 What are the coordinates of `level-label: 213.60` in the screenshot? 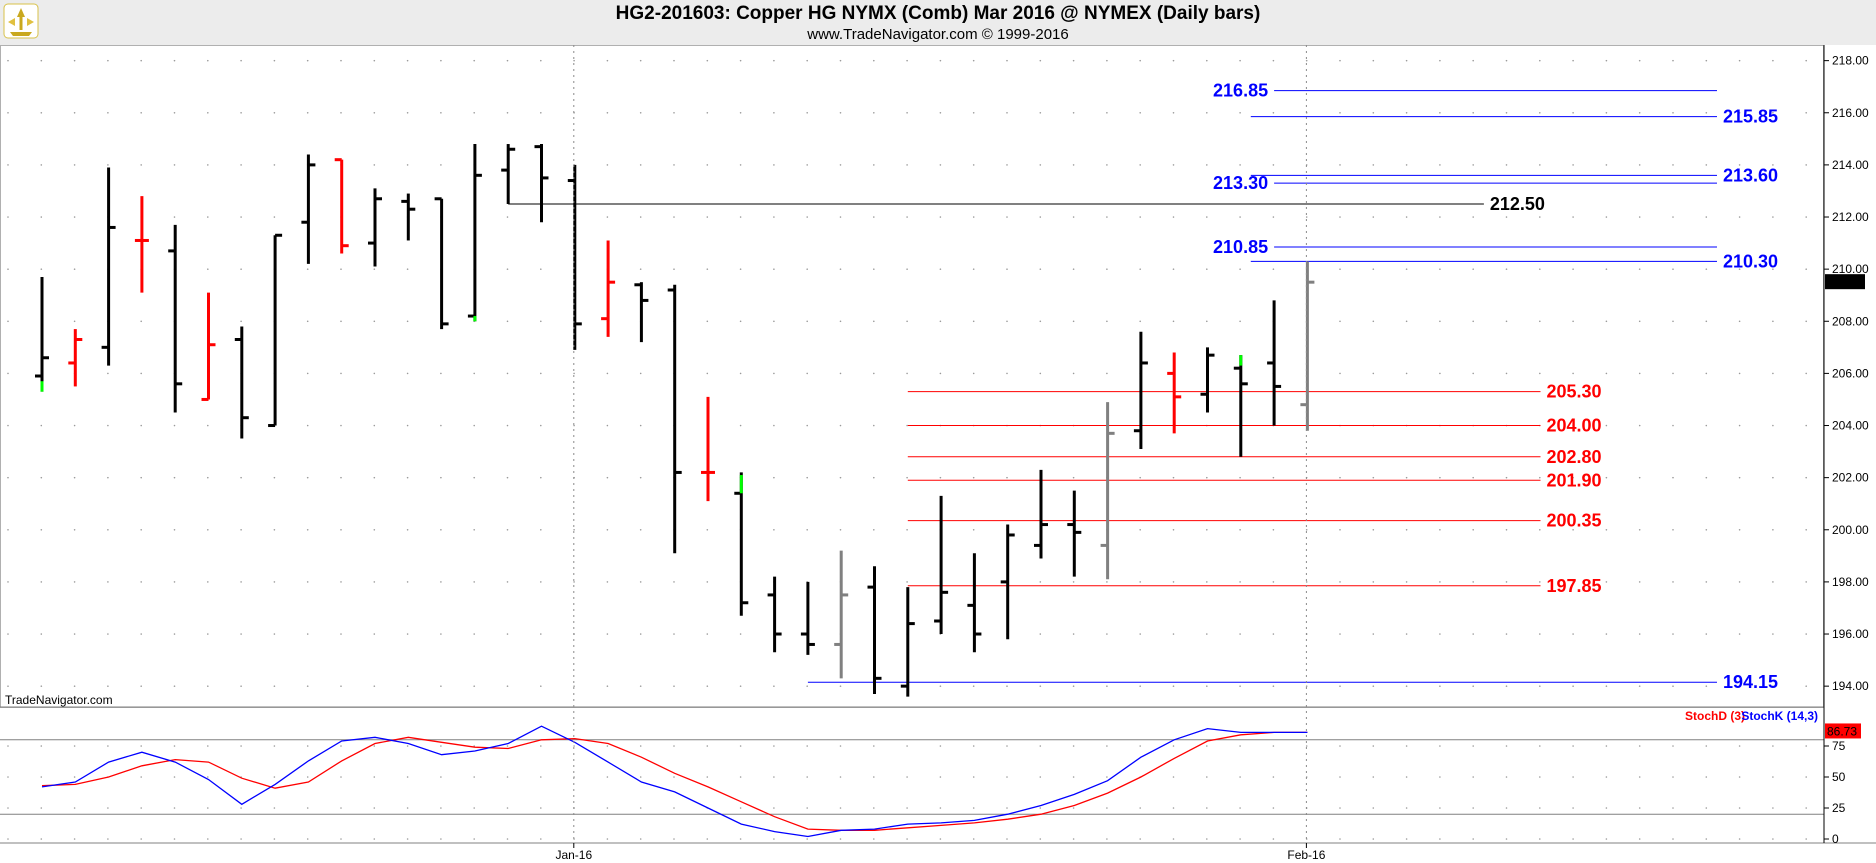 It's located at (1750, 175).